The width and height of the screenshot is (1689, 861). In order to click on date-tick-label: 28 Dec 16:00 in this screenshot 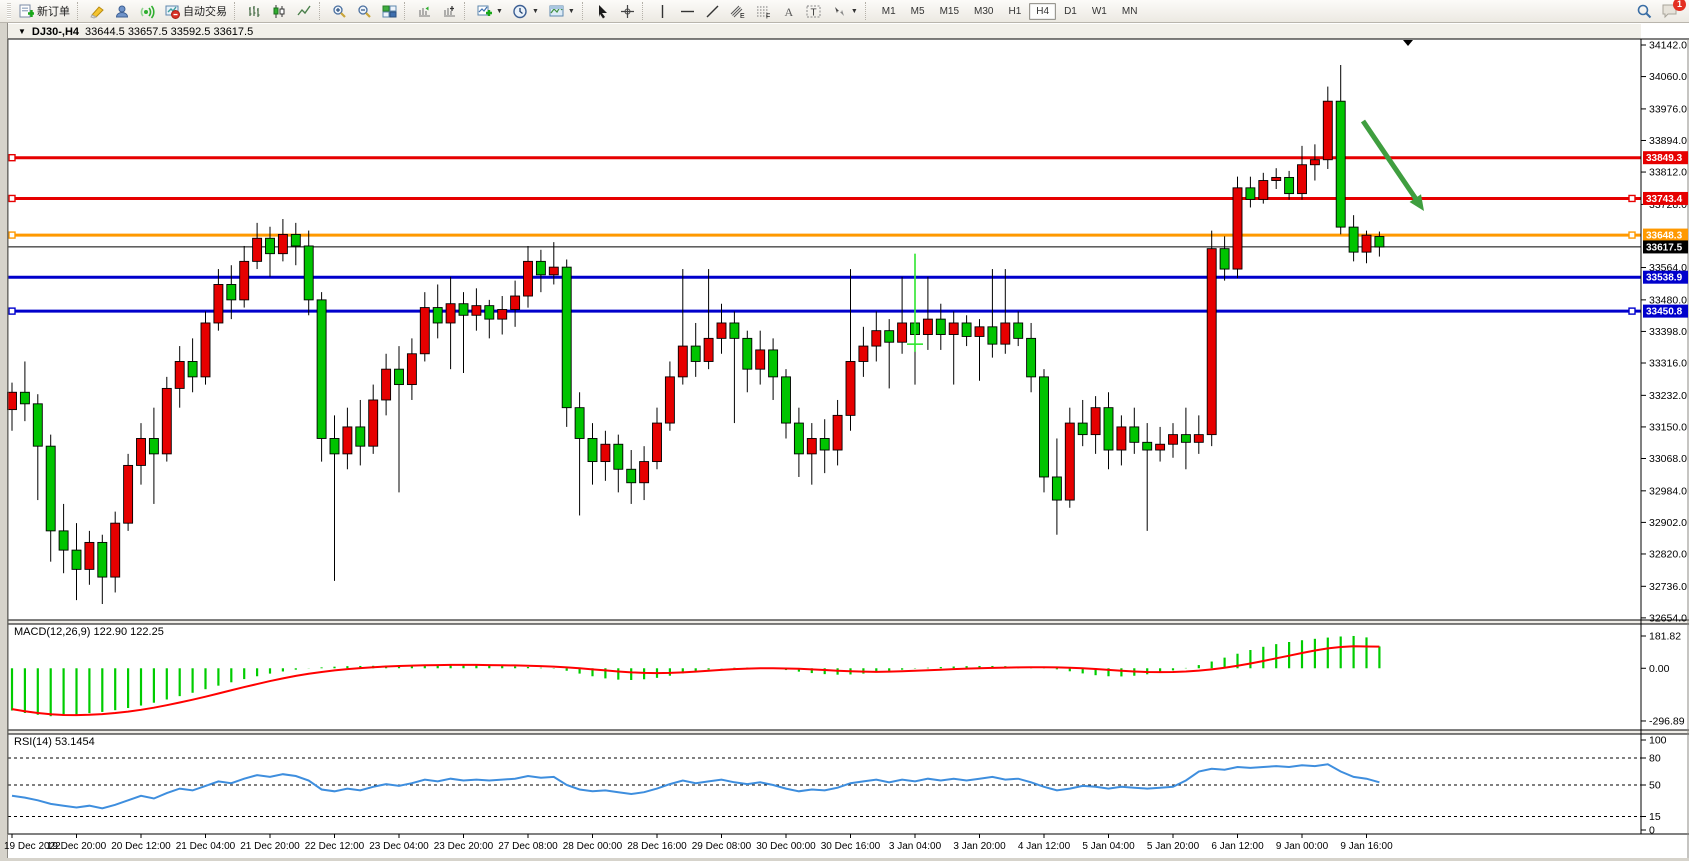, I will do `click(657, 846)`.